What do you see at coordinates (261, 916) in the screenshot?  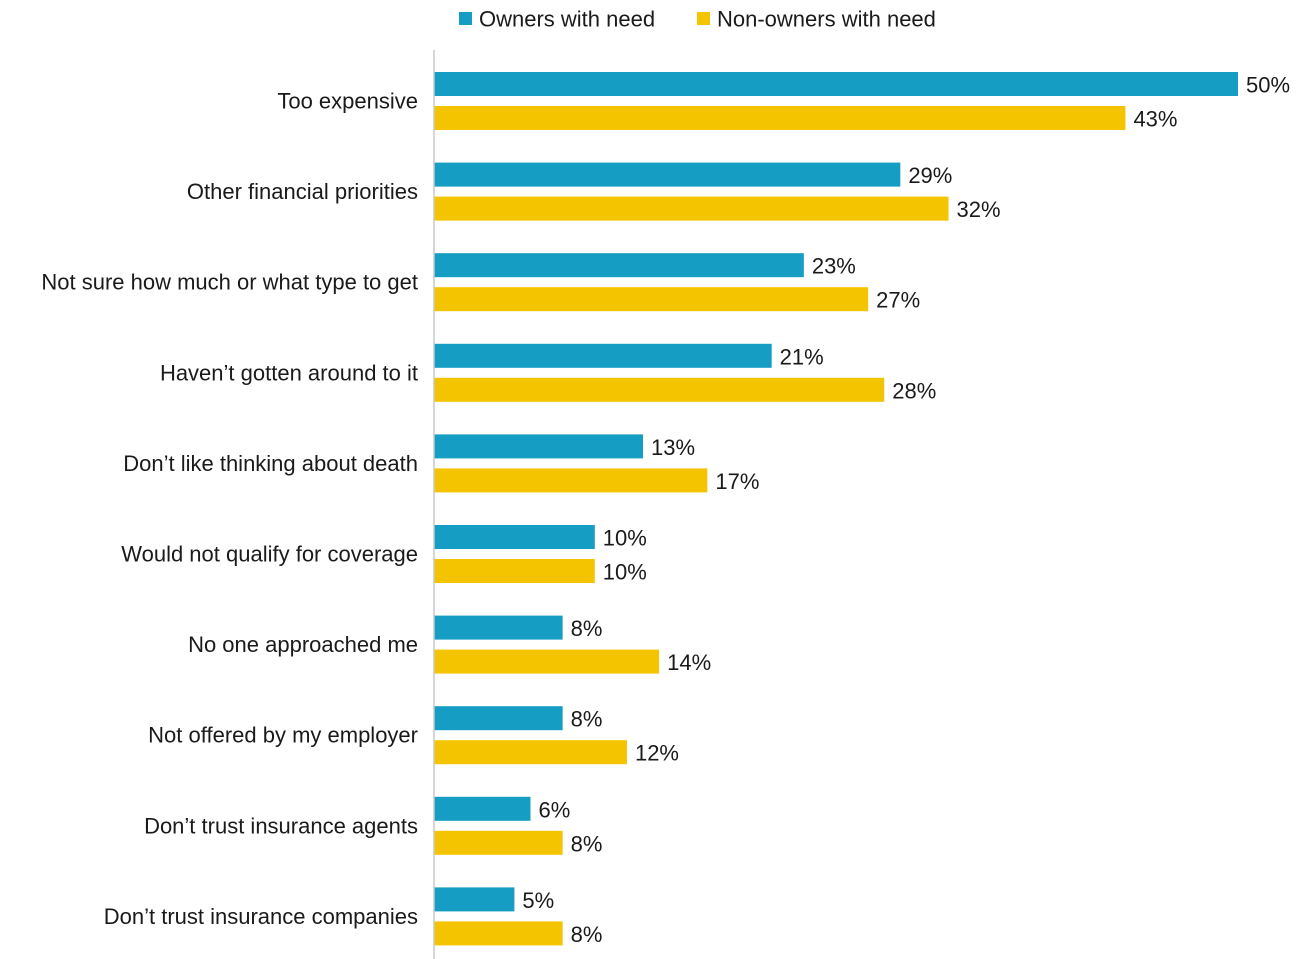 I see `category-label: Don’t trust insurance companies` at bounding box center [261, 916].